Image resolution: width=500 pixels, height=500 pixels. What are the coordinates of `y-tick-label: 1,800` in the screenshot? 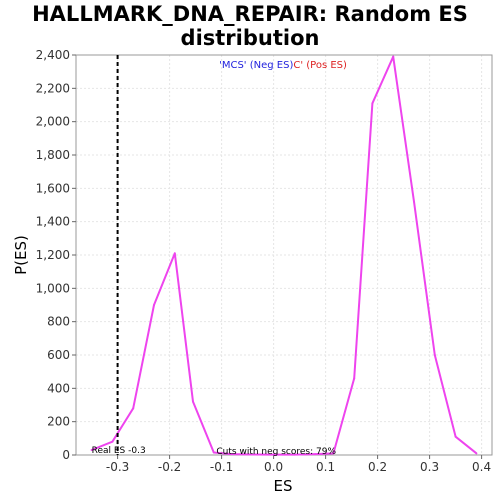 It's located at (53, 155).